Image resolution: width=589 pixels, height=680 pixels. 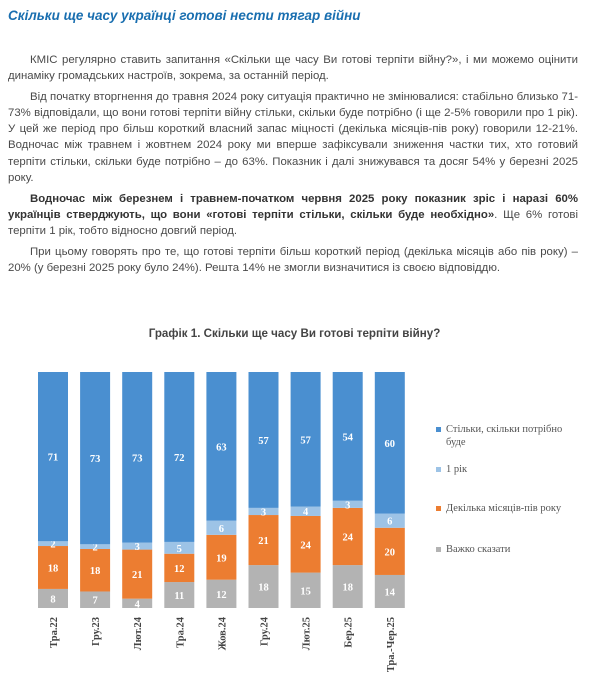 I want to click on data-label: 60, so click(x=390, y=444).